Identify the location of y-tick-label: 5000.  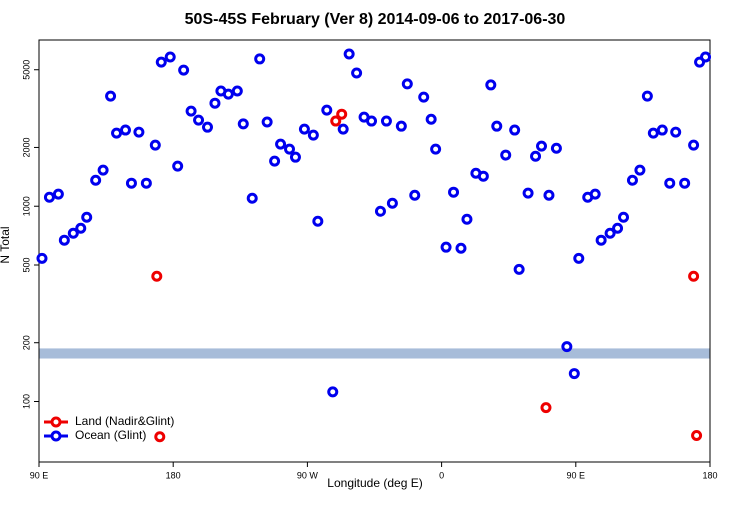
(26, 70).